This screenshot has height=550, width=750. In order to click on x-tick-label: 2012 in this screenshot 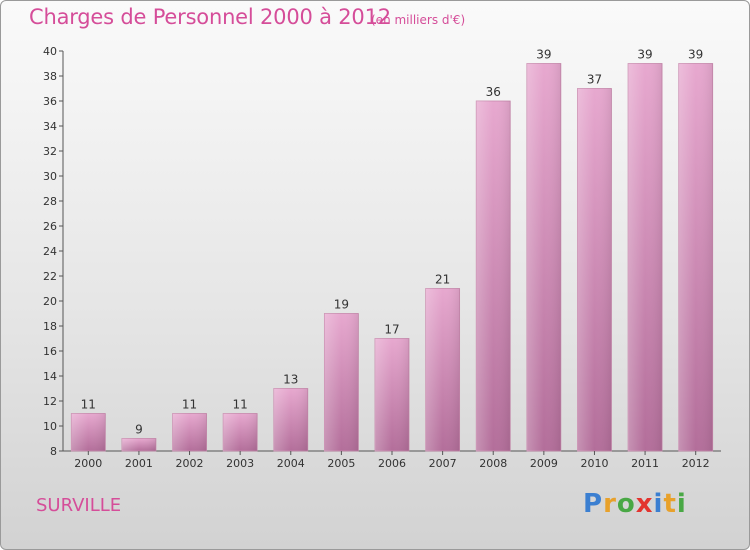, I will do `click(696, 463)`.